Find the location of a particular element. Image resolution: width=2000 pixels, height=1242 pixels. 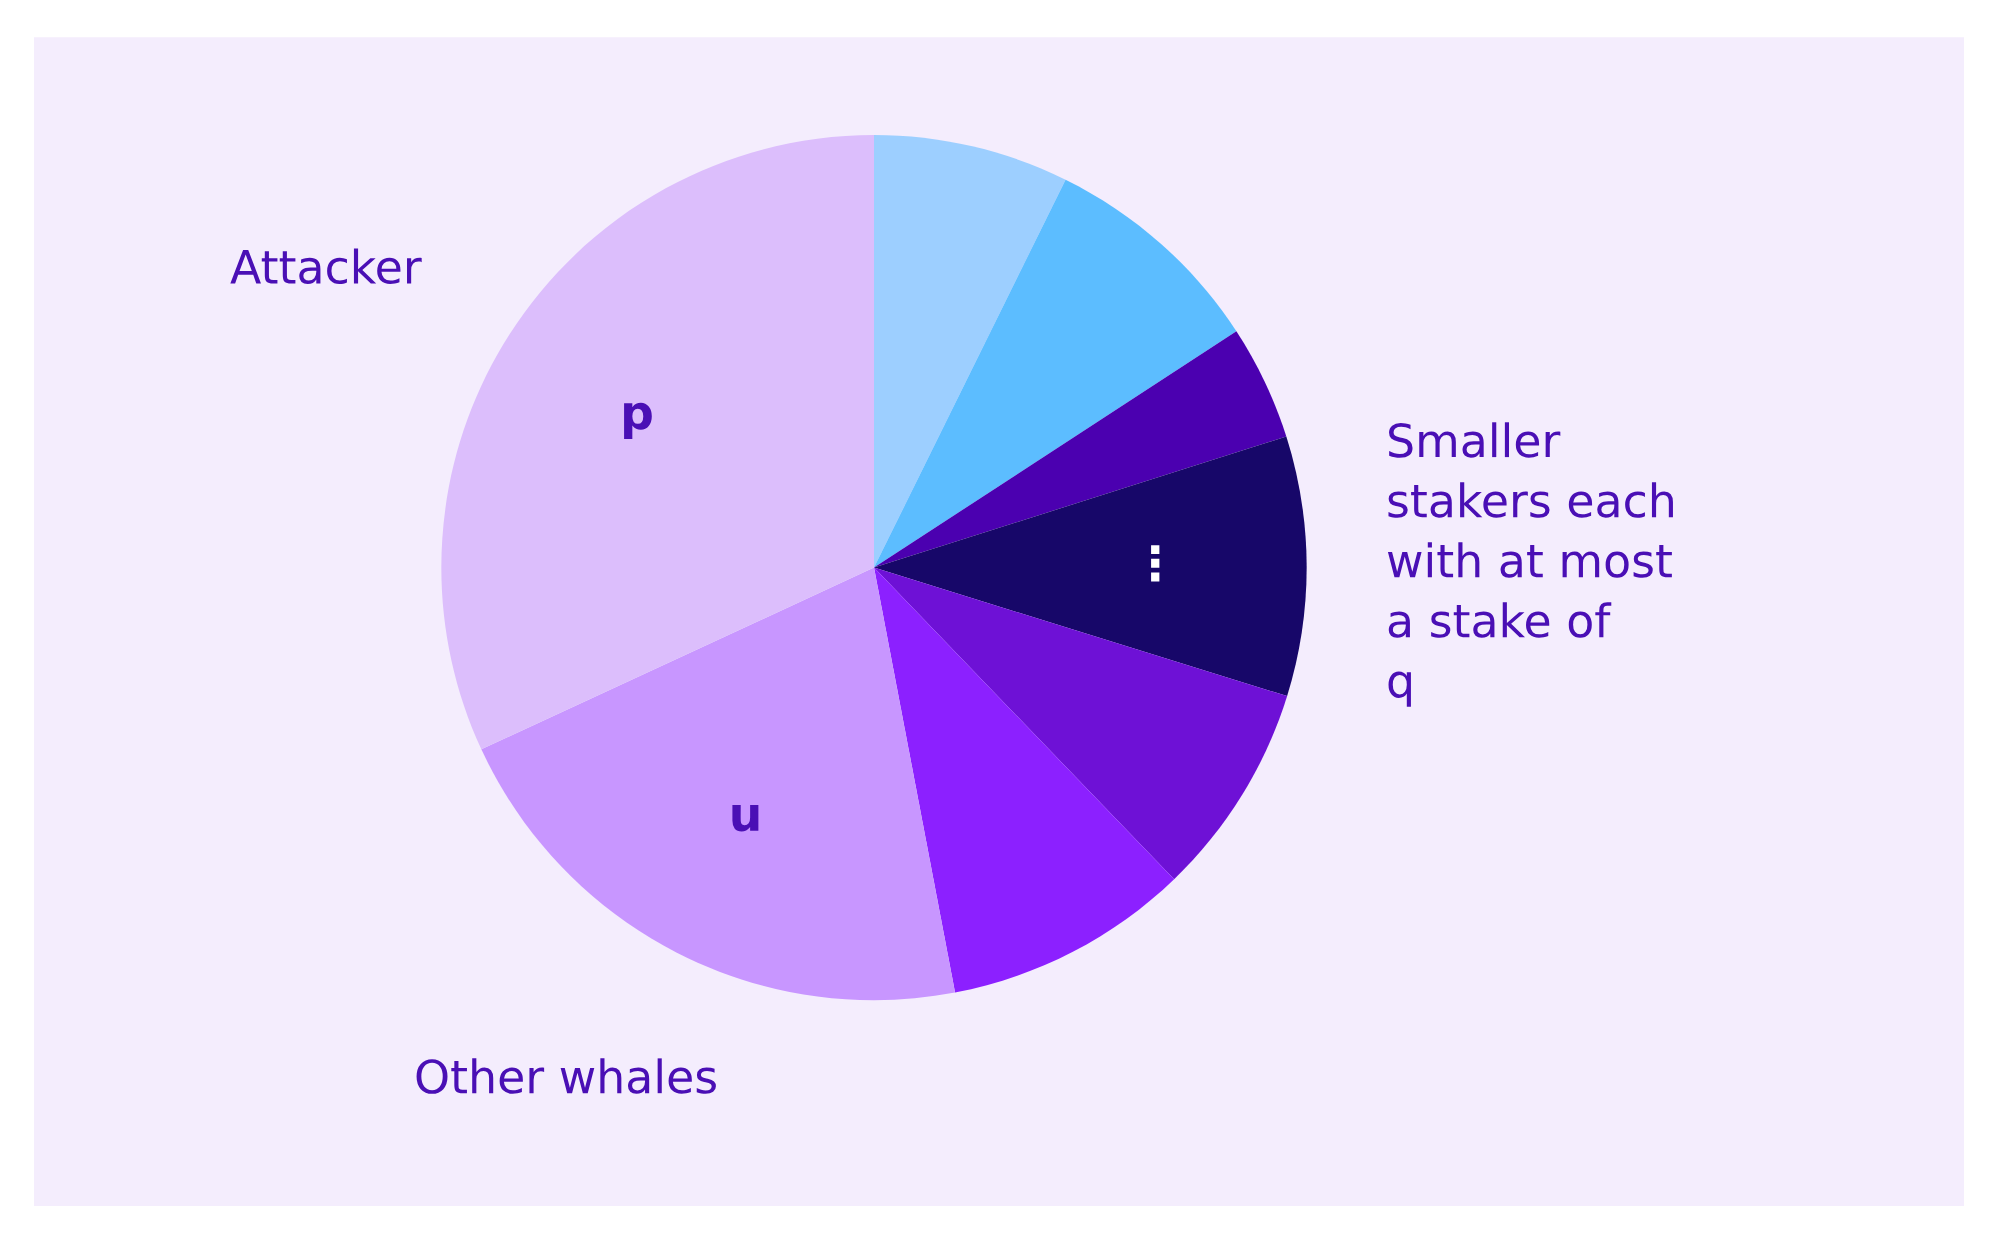

text: Other whales is located at coordinates (566, 1076).